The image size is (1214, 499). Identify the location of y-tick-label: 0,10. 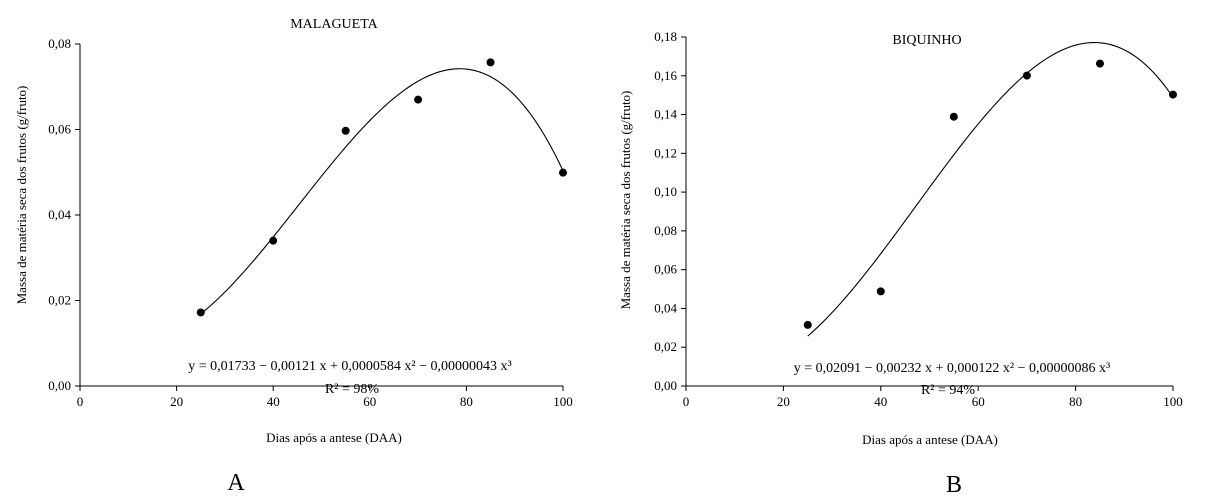
(665, 191).